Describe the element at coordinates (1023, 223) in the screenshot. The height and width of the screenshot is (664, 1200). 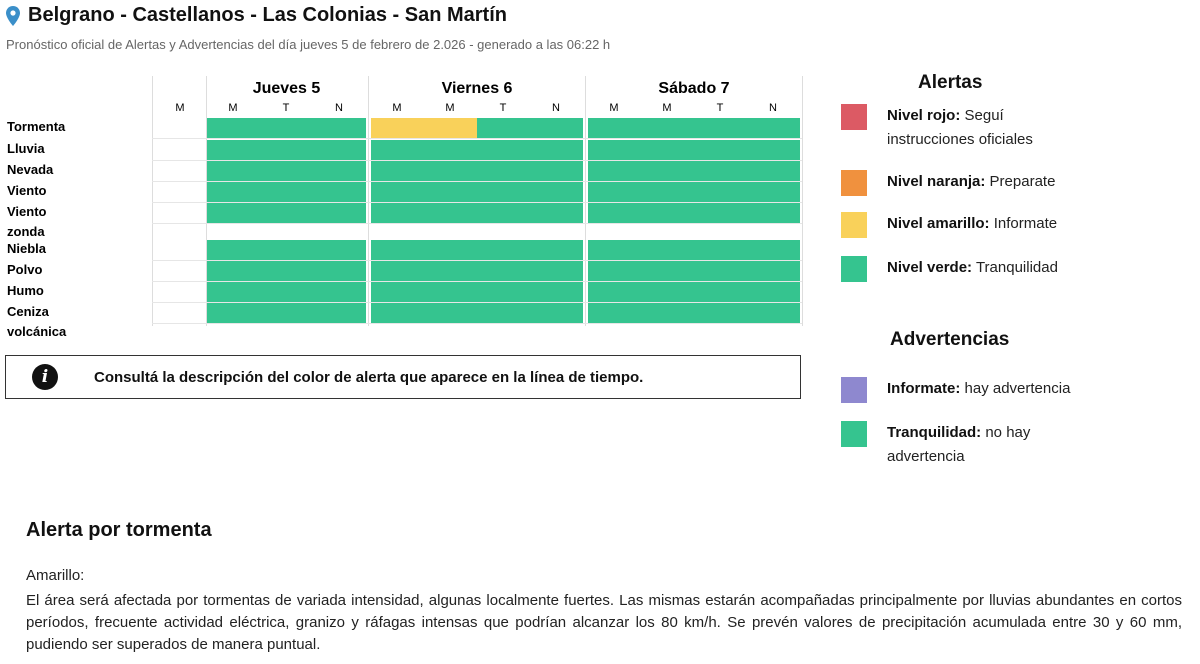
I see `legend-alert-level-desc: Informate` at that location.